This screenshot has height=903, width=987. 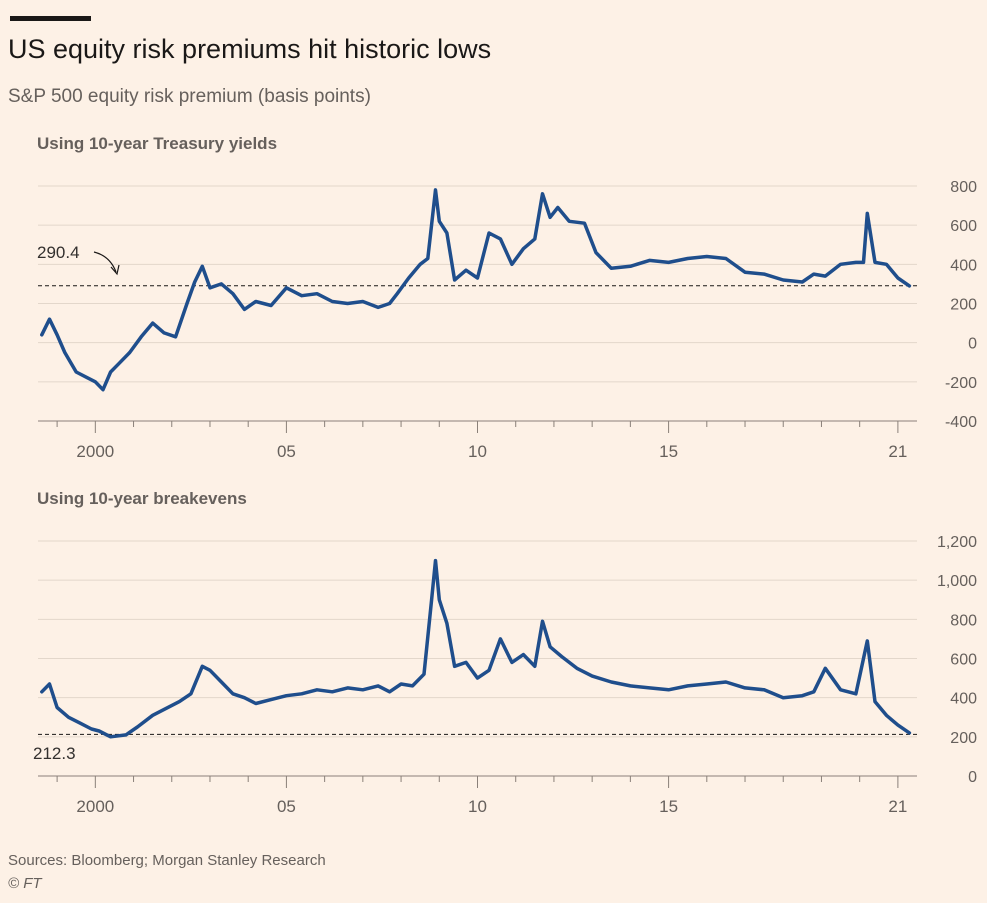 I want to click on y-tick-label: -200, so click(x=961, y=383).